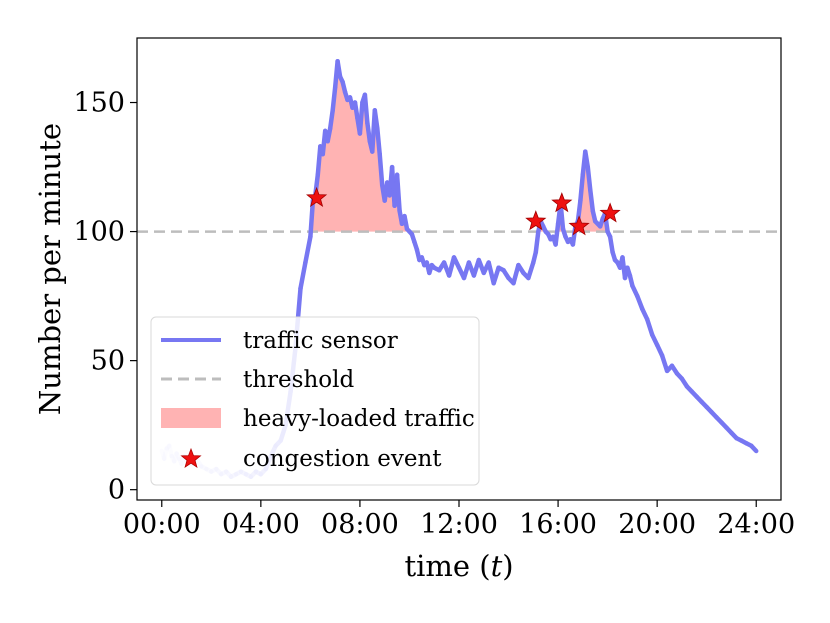 This screenshot has width=830, height=623. I want to click on heavy-load-fill, so click(591, 191).